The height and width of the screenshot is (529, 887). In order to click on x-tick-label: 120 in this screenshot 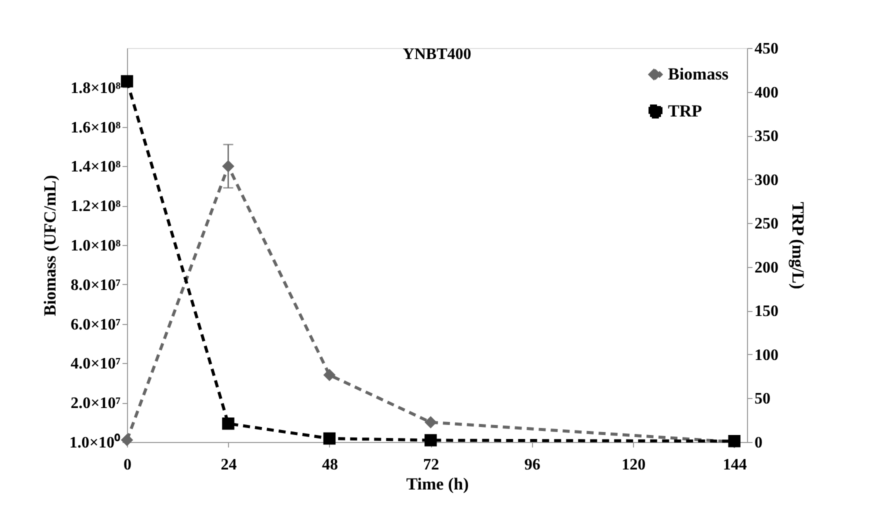, I will do `click(634, 465)`.